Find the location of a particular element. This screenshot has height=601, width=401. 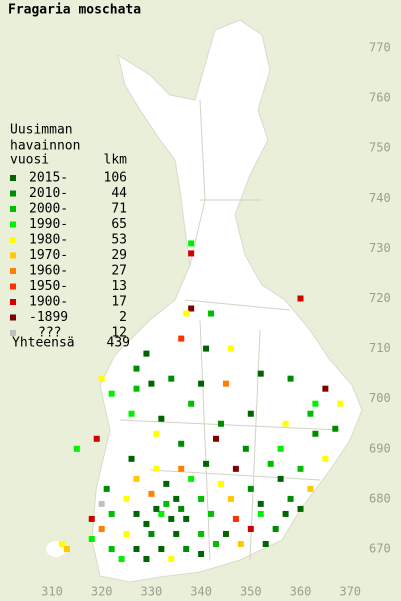

y-tick-label: 760 is located at coordinates (380, 98).